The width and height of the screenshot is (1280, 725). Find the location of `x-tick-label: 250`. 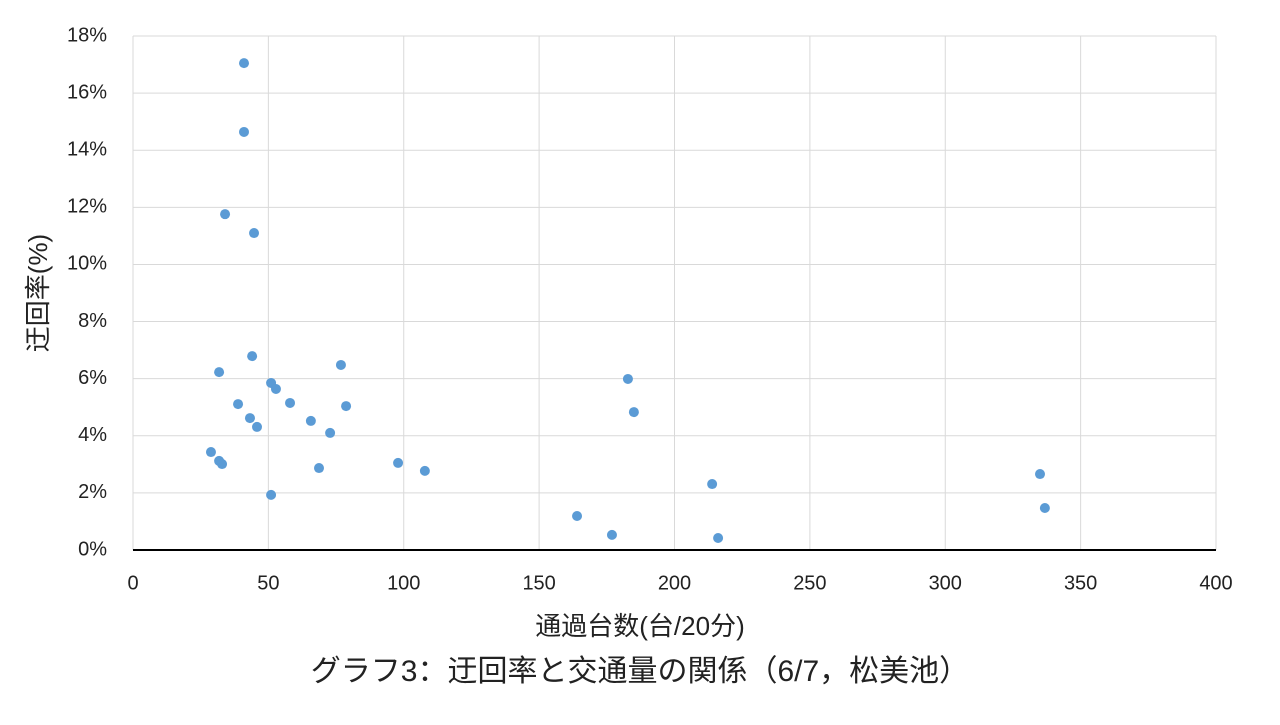

x-tick-label: 250 is located at coordinates (809, 583).